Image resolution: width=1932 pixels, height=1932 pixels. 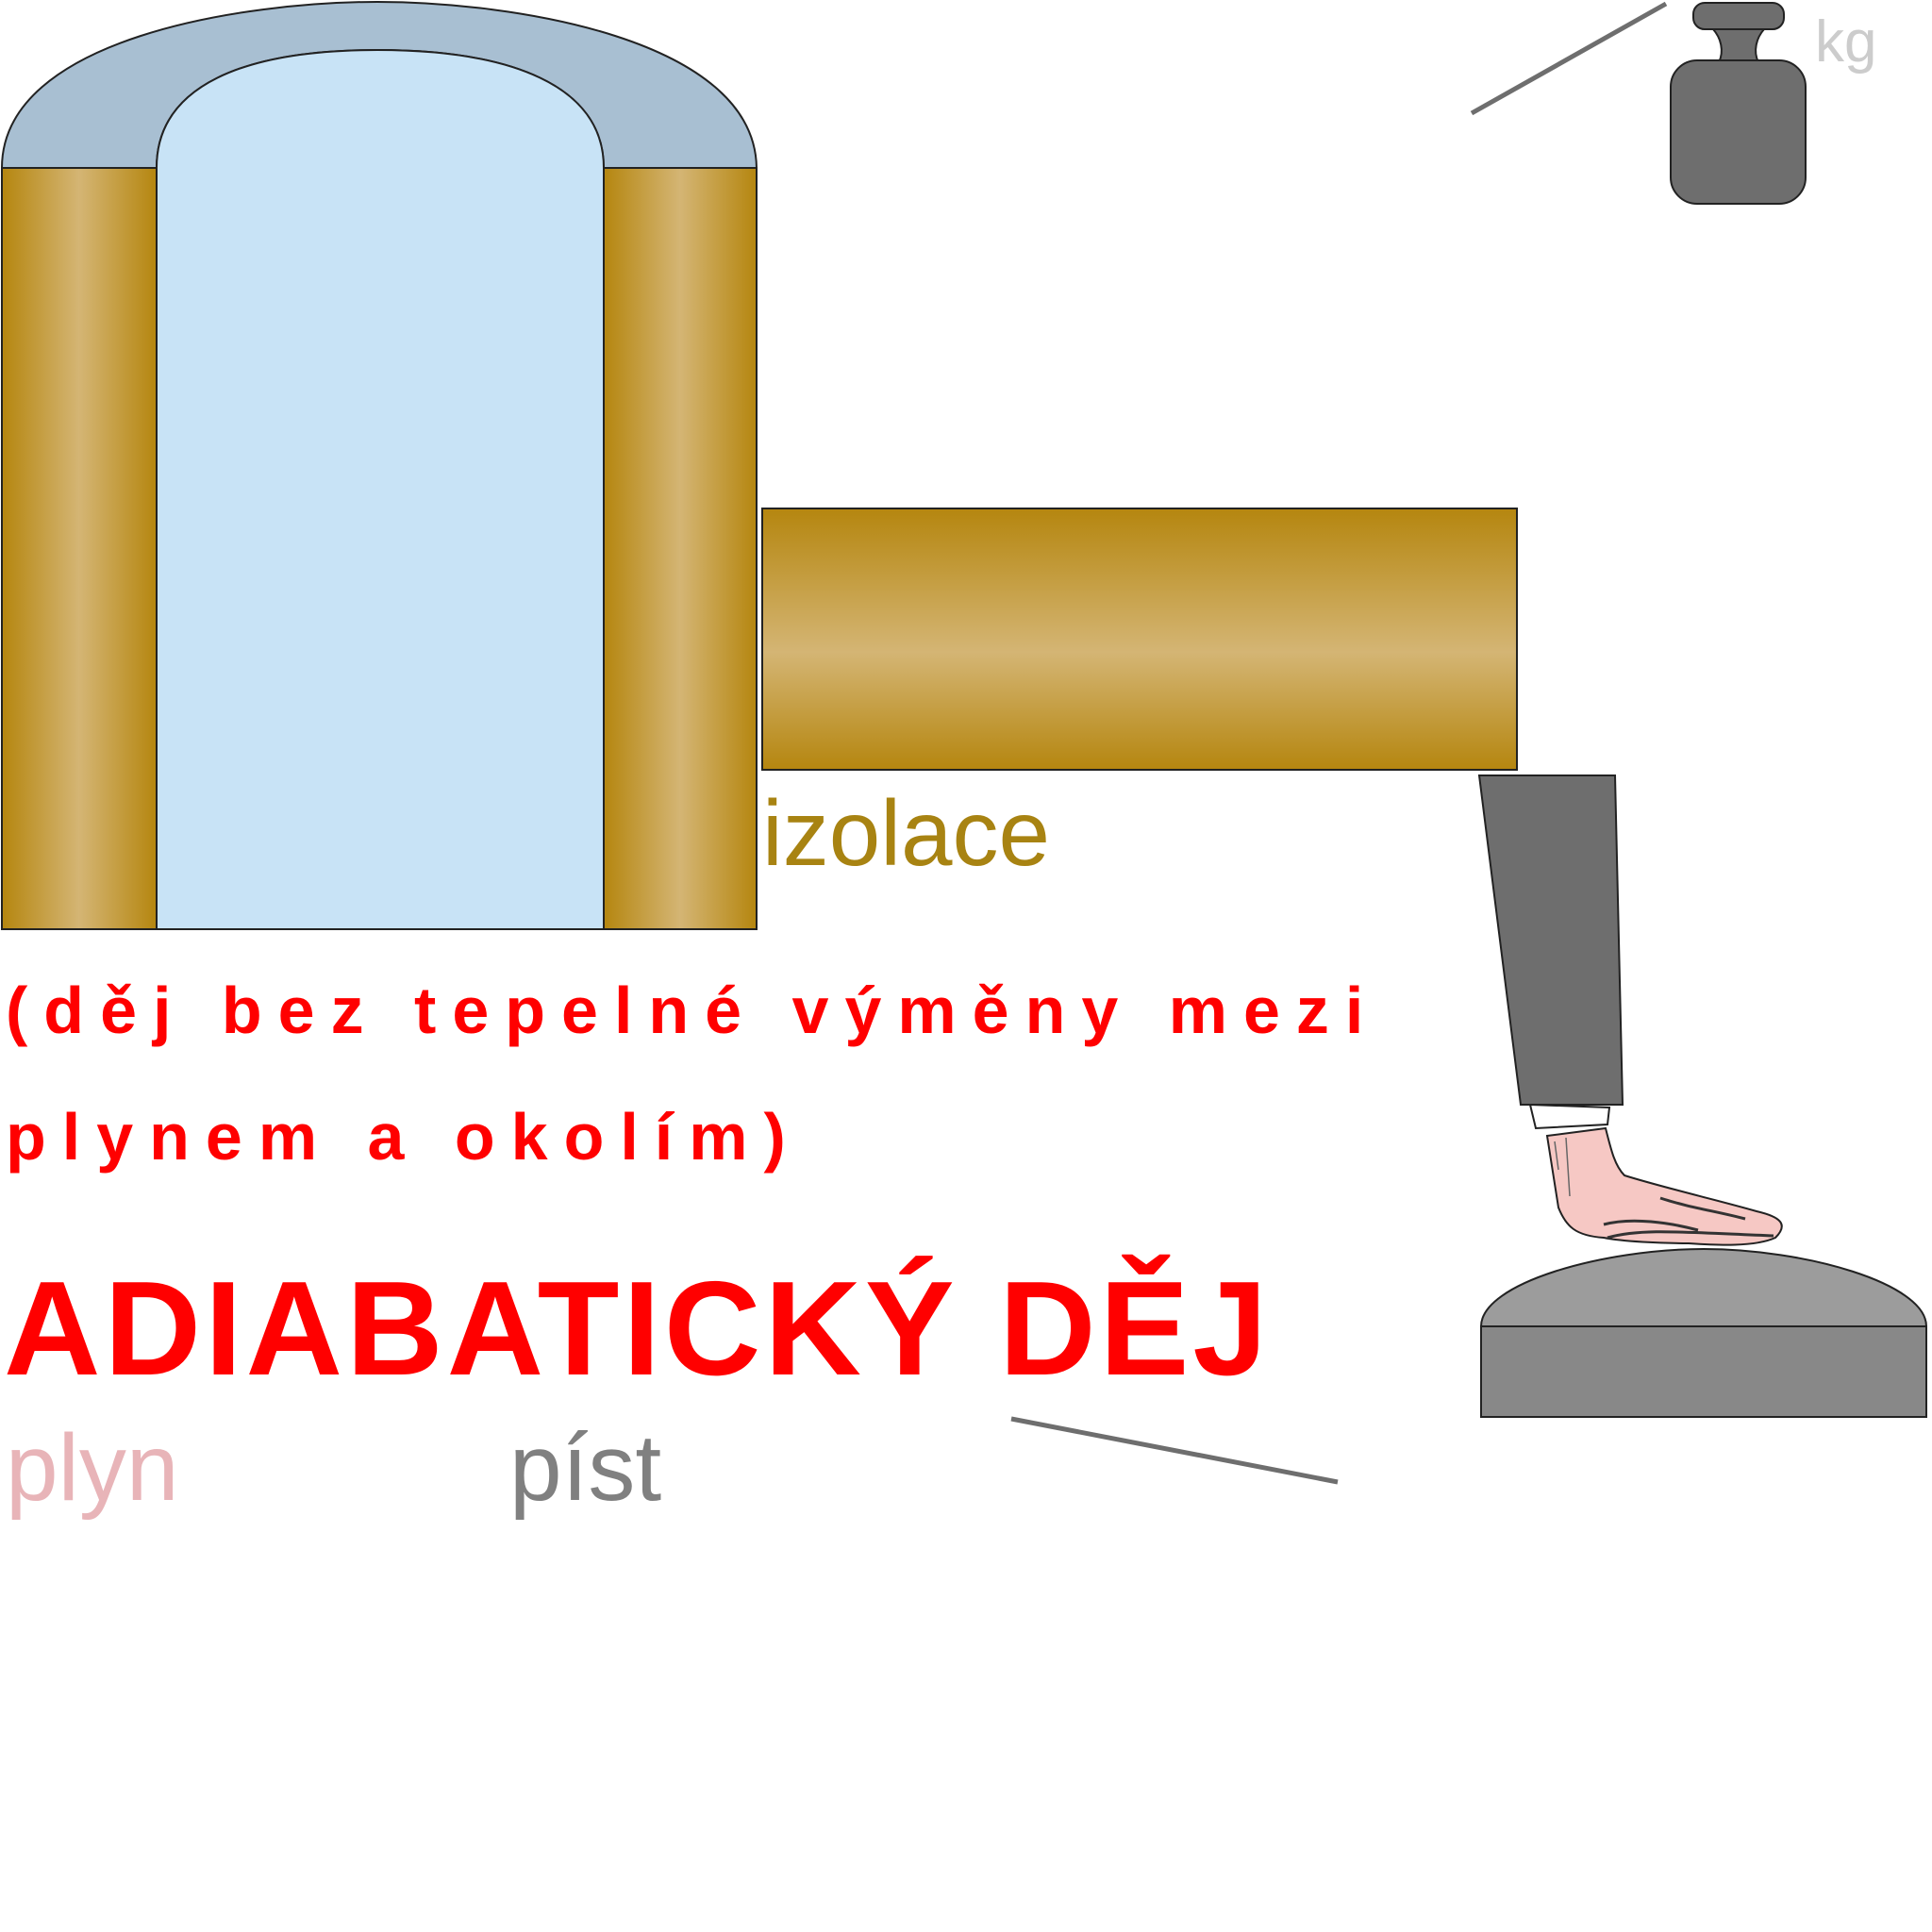 I want to click on weight-pointer-line, so click(x=1569, y=58).